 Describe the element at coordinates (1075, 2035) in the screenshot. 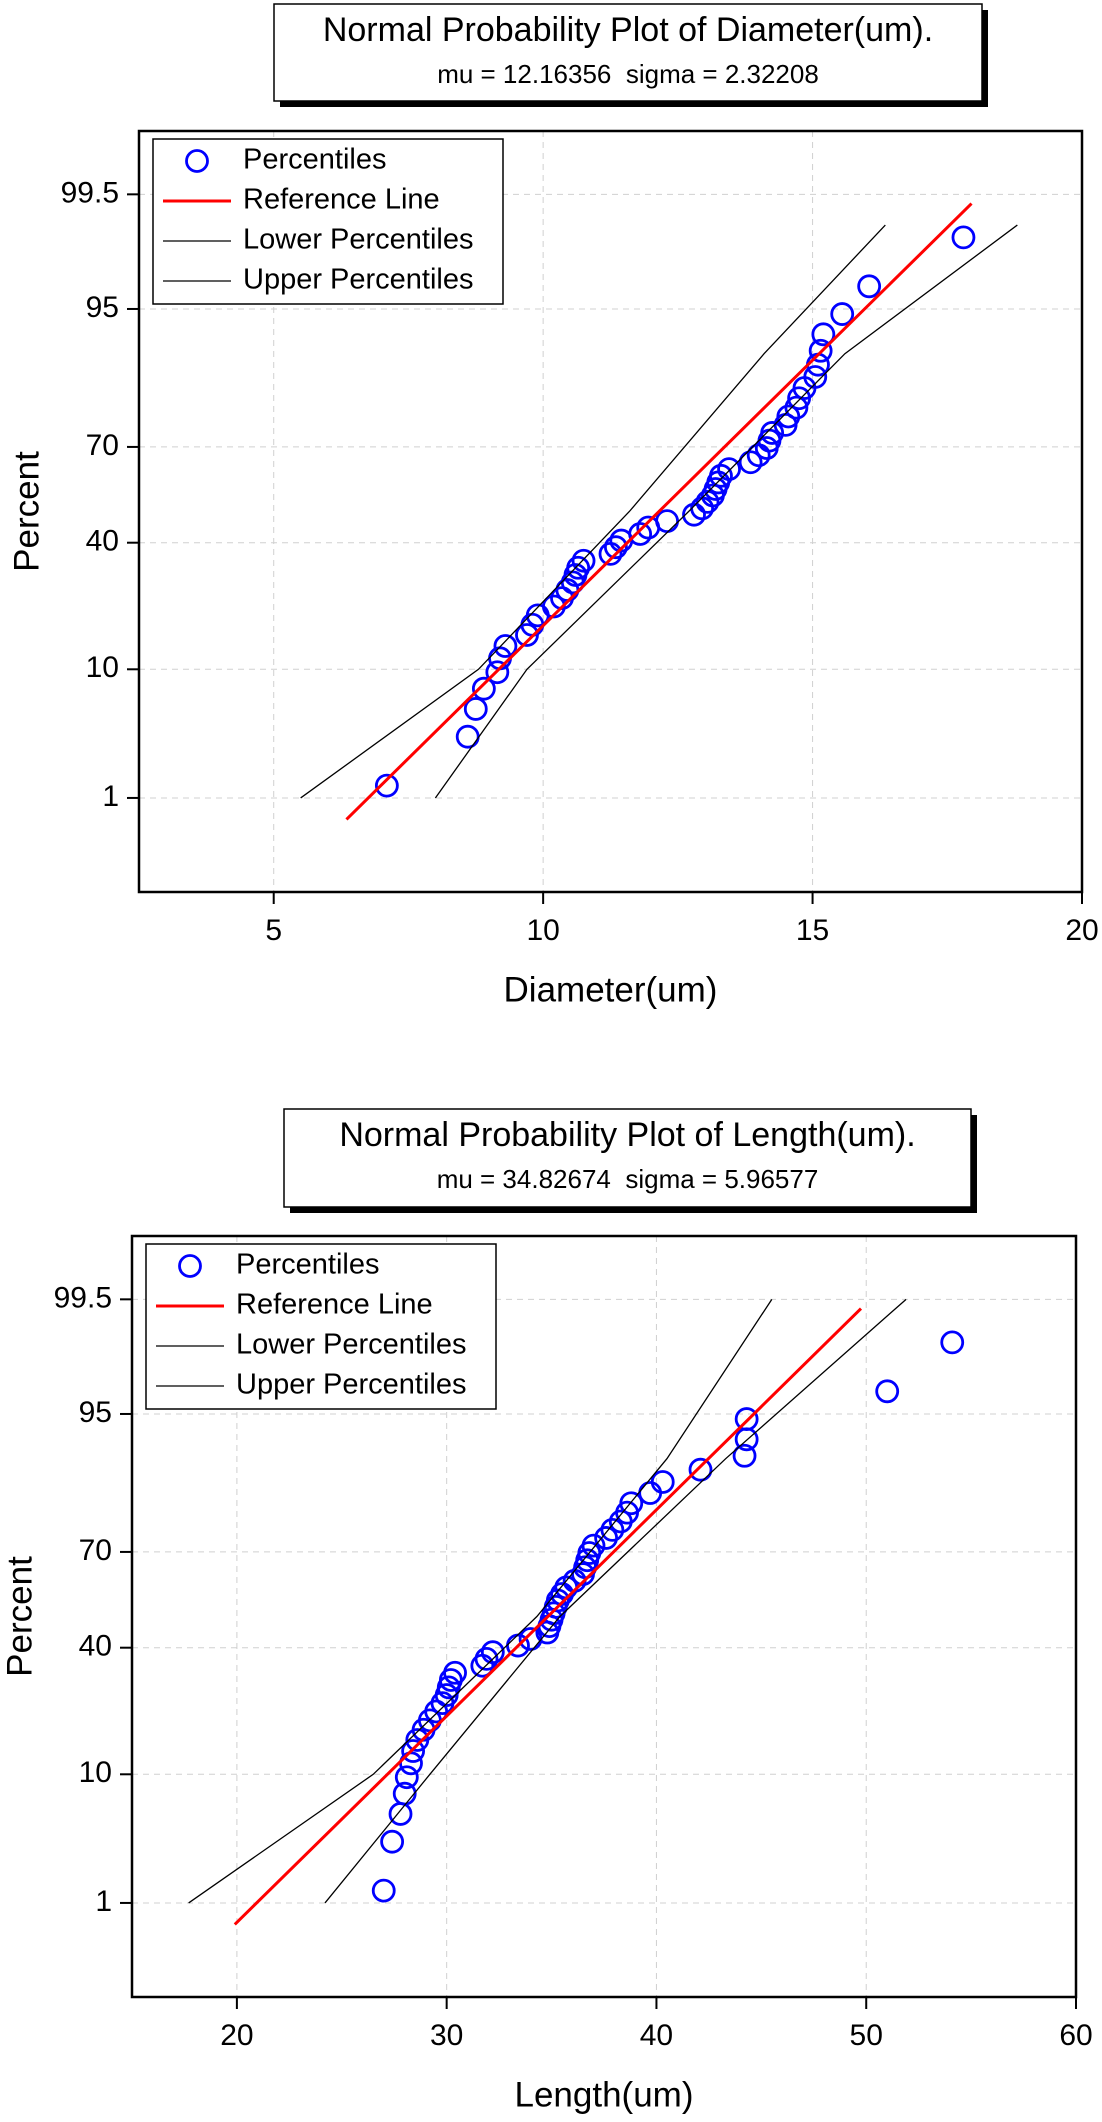

I see `x-tick-label: 60` at that location.